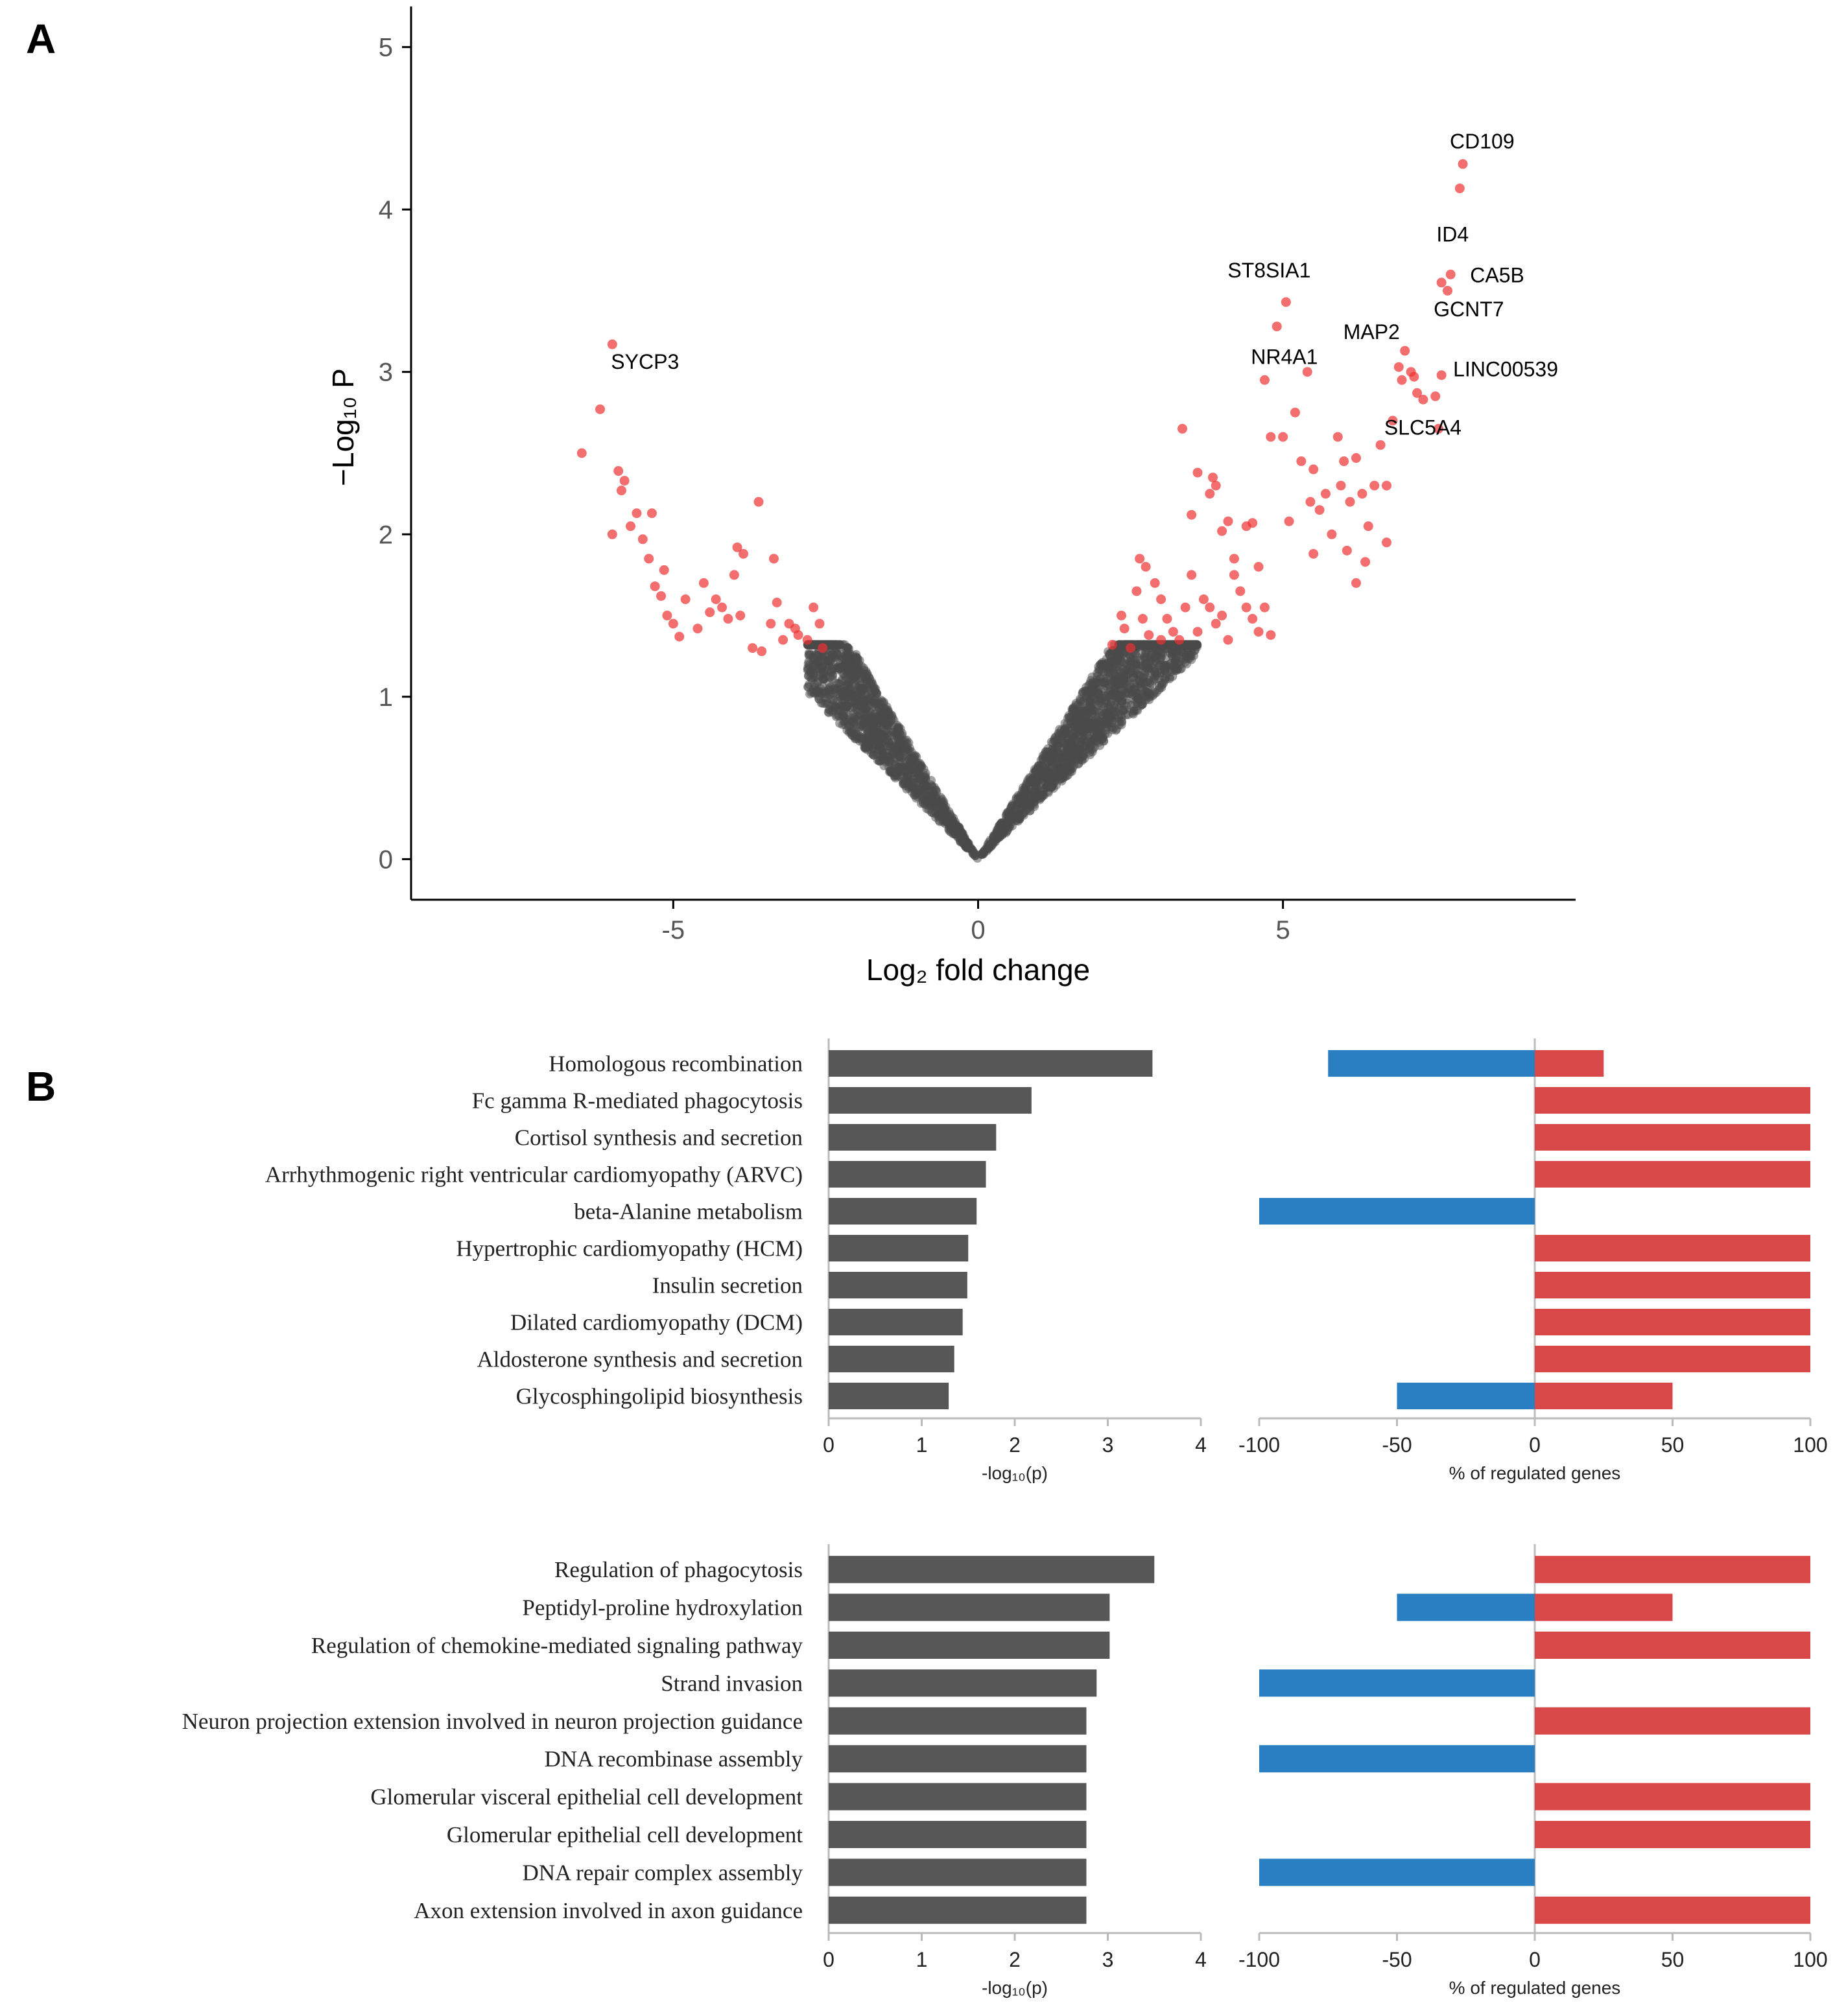 This screenshot has height=2016, width=1846. Describe the element at coordinates (1482, 142) in the screenshot. I see `volcano-gene-label: CD109` at that location.